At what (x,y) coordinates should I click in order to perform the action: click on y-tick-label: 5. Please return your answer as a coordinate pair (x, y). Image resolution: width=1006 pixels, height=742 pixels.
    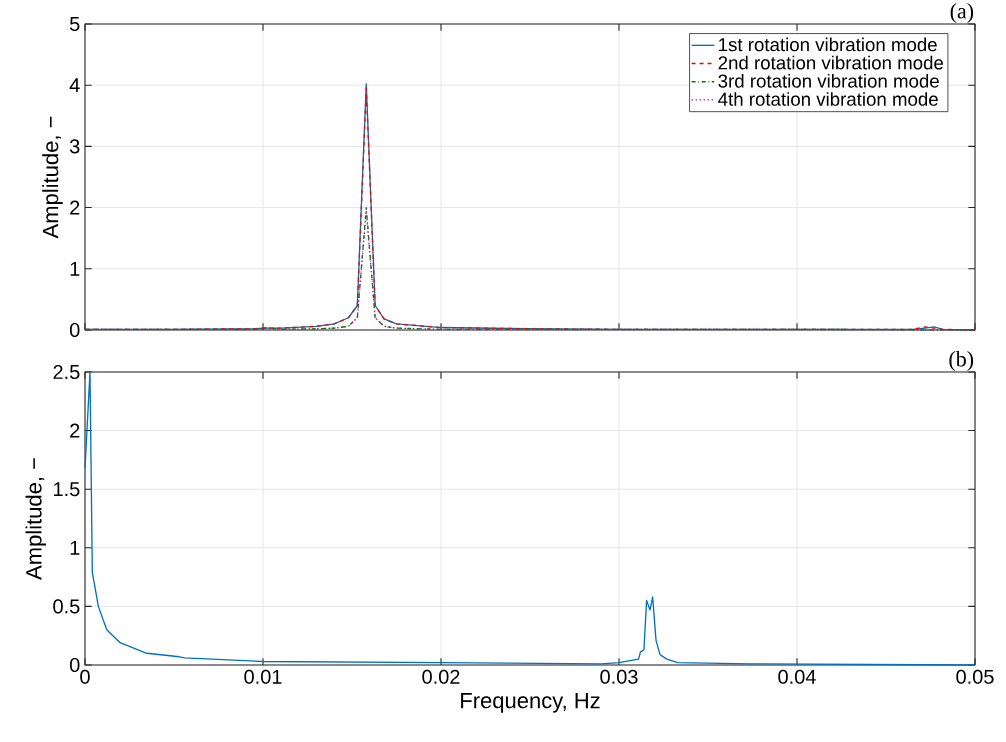
    Looking at the image, I should click on (74, 24).